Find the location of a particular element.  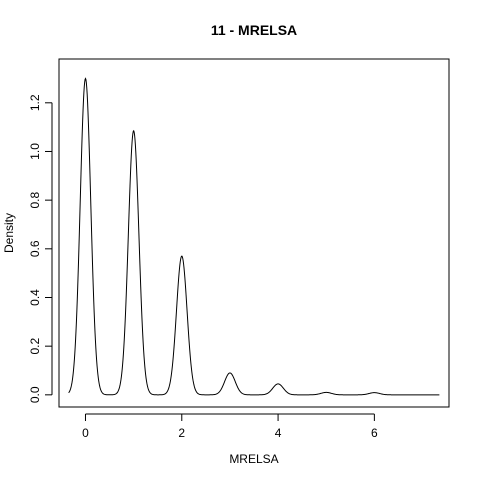

y-tick-label: 1.0 is located at coordinates (35, 151).